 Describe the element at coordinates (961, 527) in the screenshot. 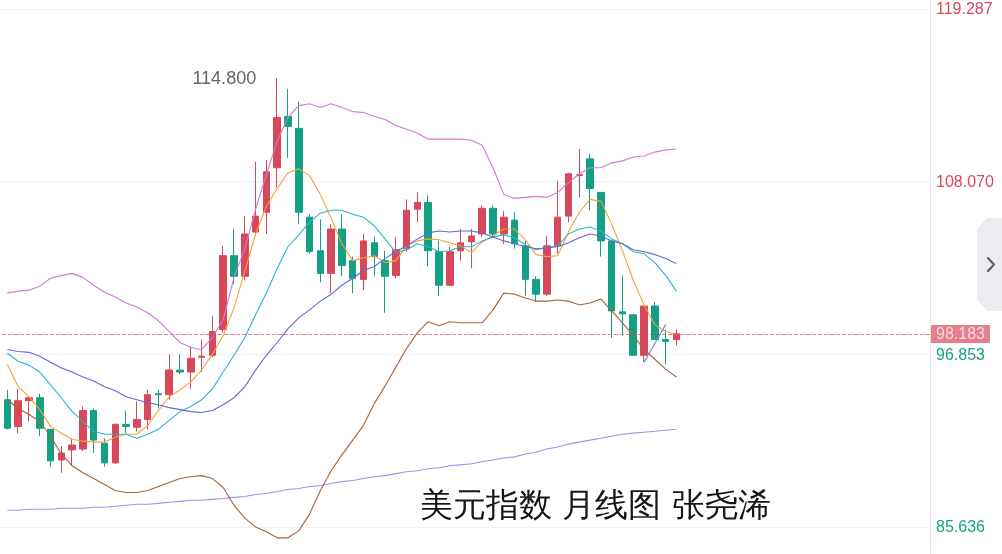

I see `y-tick-label: 85.636` at that location.